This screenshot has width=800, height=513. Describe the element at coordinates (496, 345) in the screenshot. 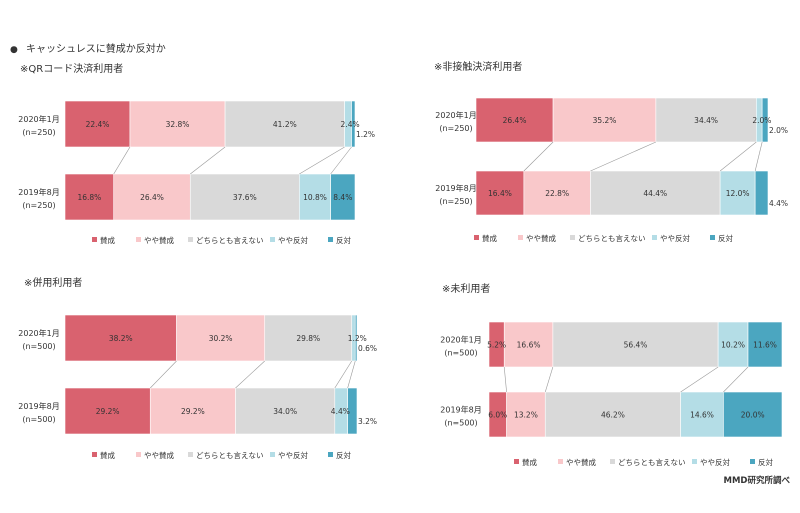

I see `value-label: 5.2%` at that location.